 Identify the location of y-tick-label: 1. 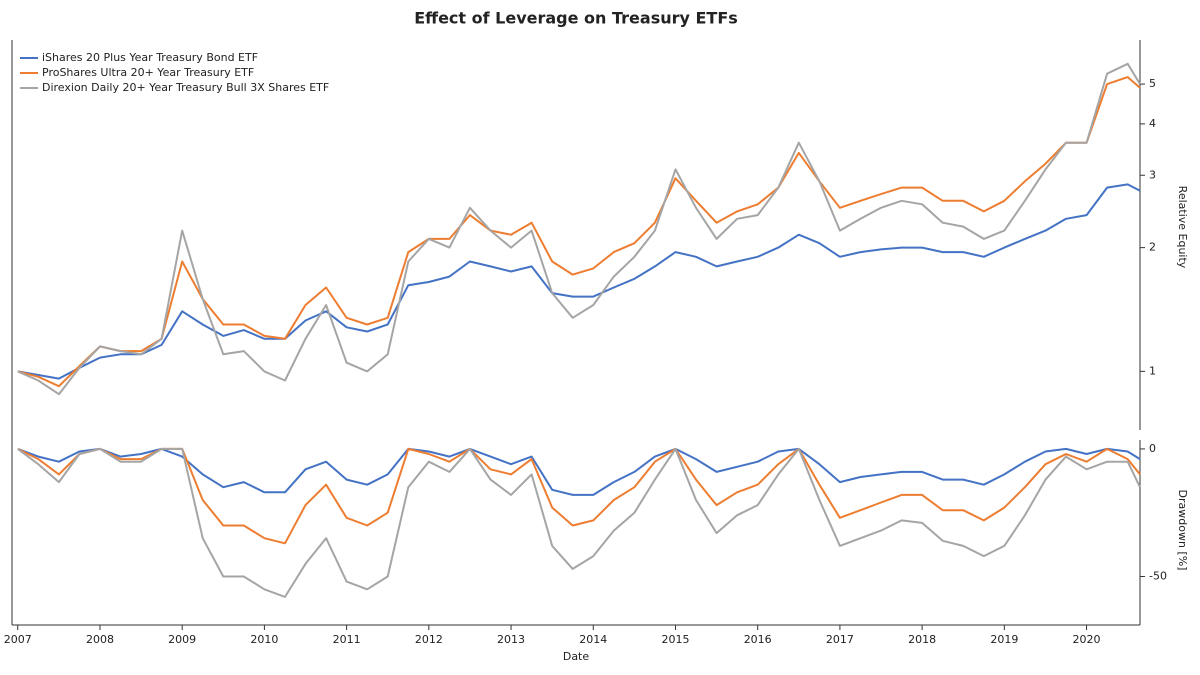
(1152, 370).